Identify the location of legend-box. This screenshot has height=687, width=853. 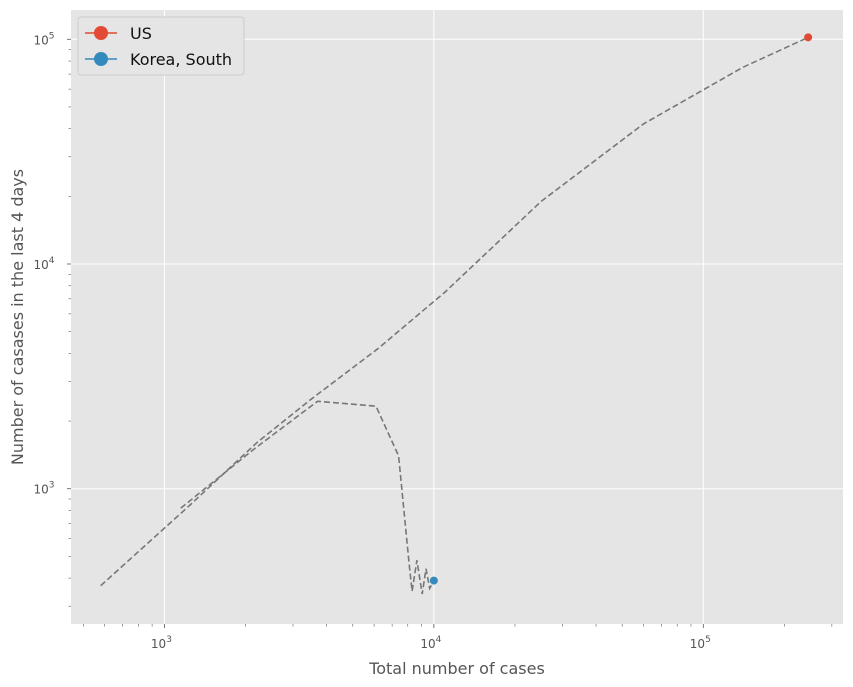
(161, 46).